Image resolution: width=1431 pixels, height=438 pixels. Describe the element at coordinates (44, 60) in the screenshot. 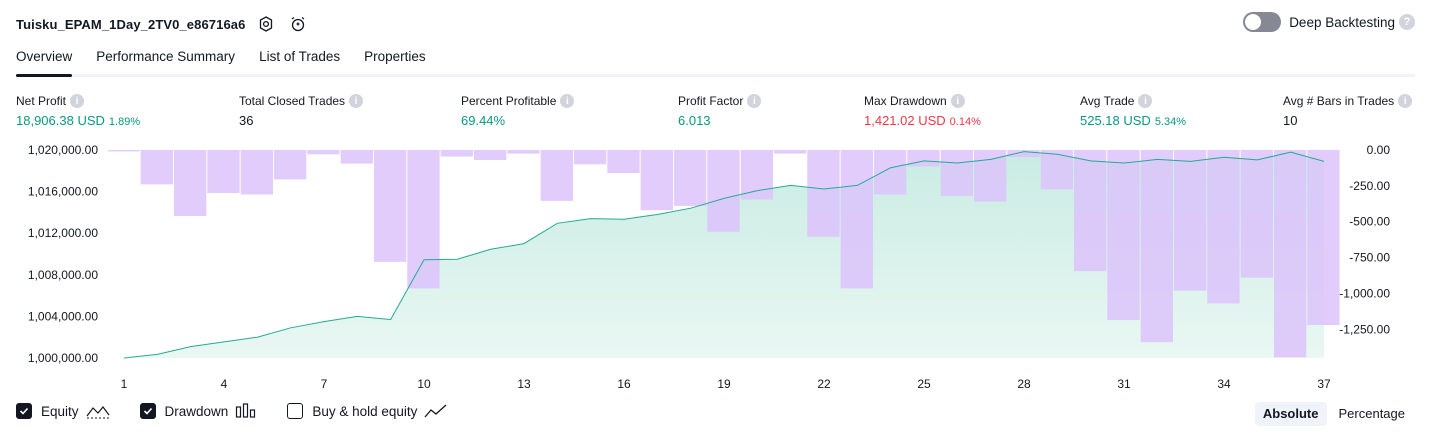

I see `tab-overview: Overview` at that location.